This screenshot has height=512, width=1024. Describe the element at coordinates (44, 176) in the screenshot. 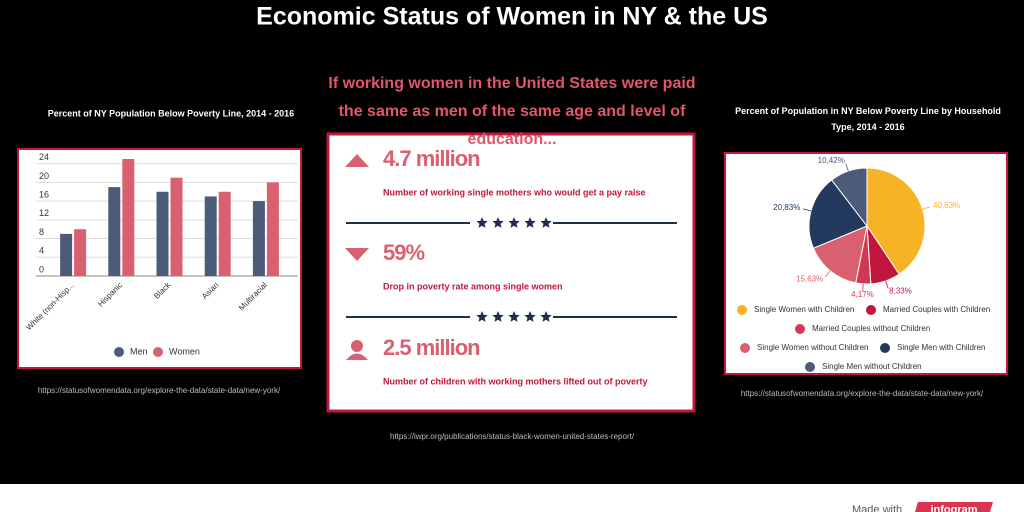

I see `y-tick-label: 20` at that location.